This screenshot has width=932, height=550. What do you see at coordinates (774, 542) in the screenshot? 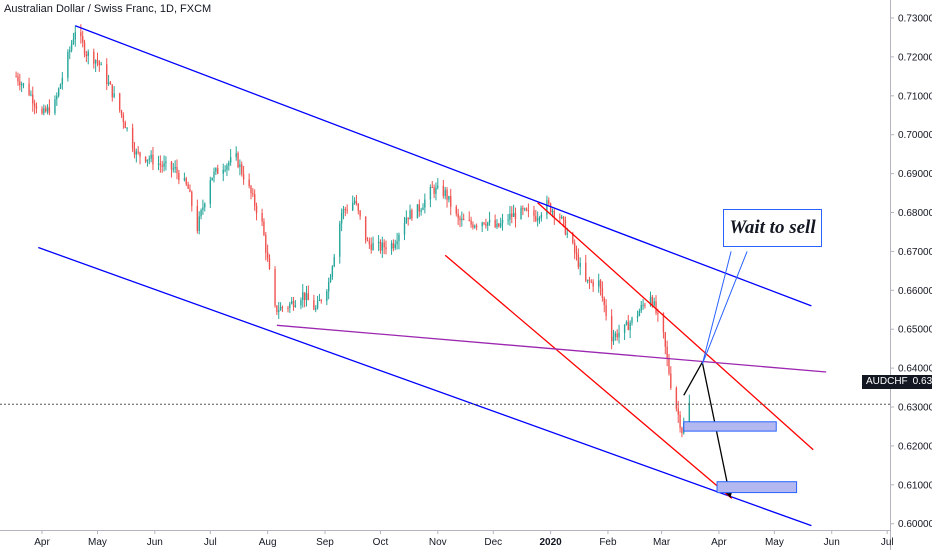
I see `time-tick-label: May` at bounding box center [774, 542].